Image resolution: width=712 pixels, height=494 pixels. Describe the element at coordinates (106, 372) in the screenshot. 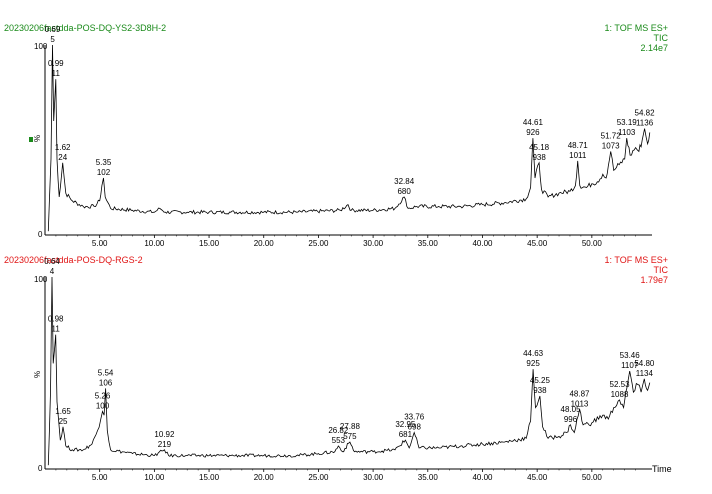

I see `peak-time-label: 5.54` at that location.